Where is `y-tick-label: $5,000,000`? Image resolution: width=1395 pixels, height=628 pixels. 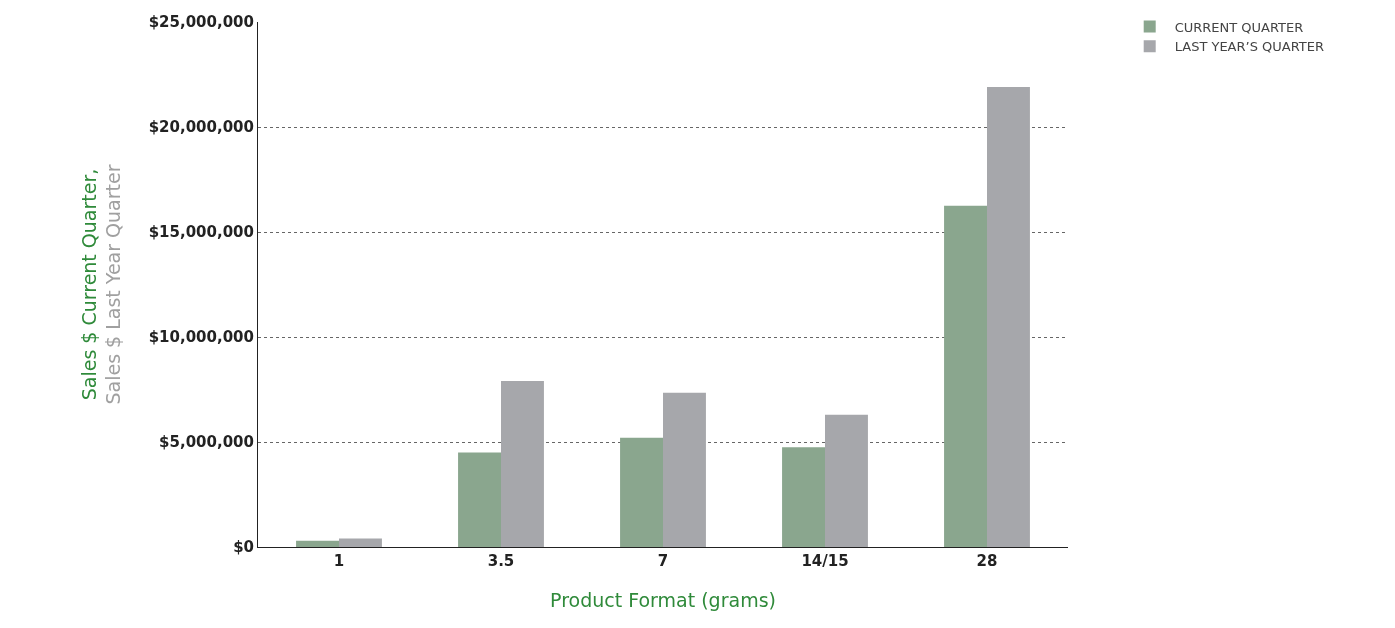 y-tick-label: $5,000,000 is located at coordinates (206, 442).